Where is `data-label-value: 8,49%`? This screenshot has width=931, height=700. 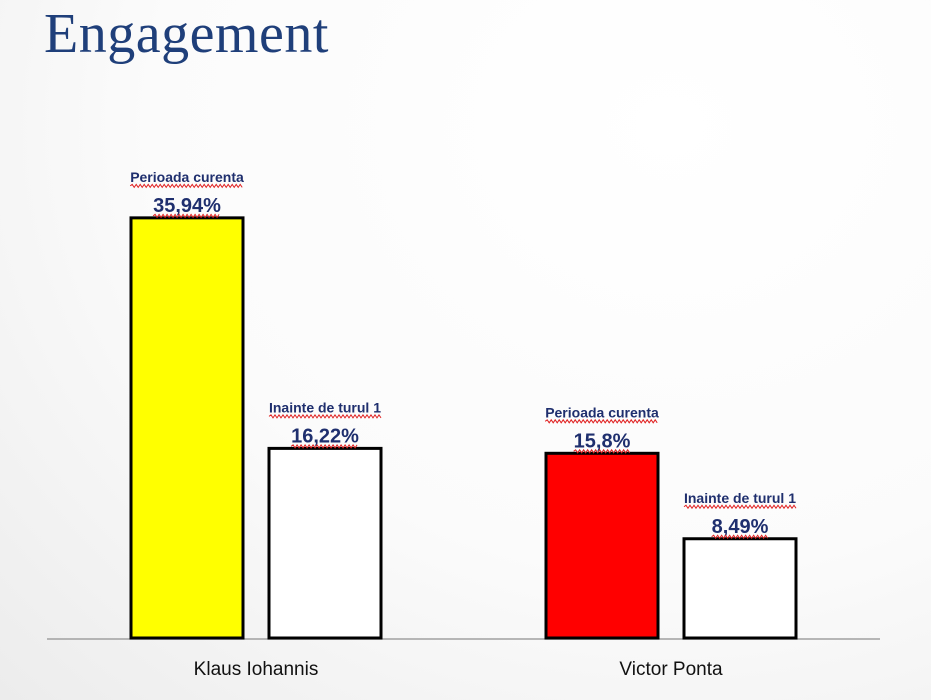
data-label-value: 8,49% is located at coordinates (740, 527).